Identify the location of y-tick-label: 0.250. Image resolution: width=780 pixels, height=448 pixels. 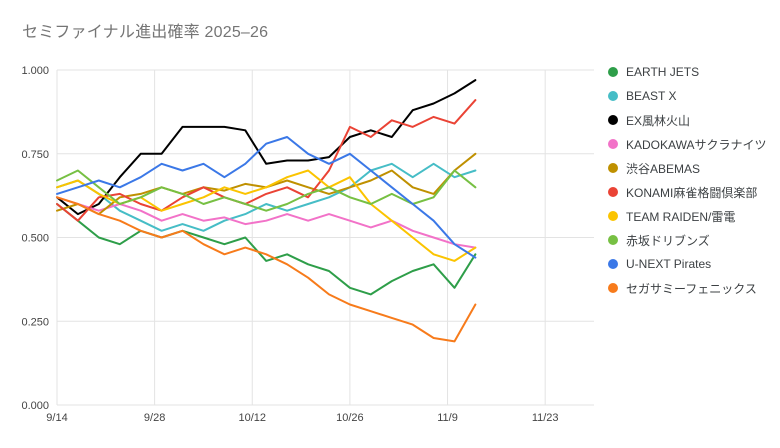
(35, 322).